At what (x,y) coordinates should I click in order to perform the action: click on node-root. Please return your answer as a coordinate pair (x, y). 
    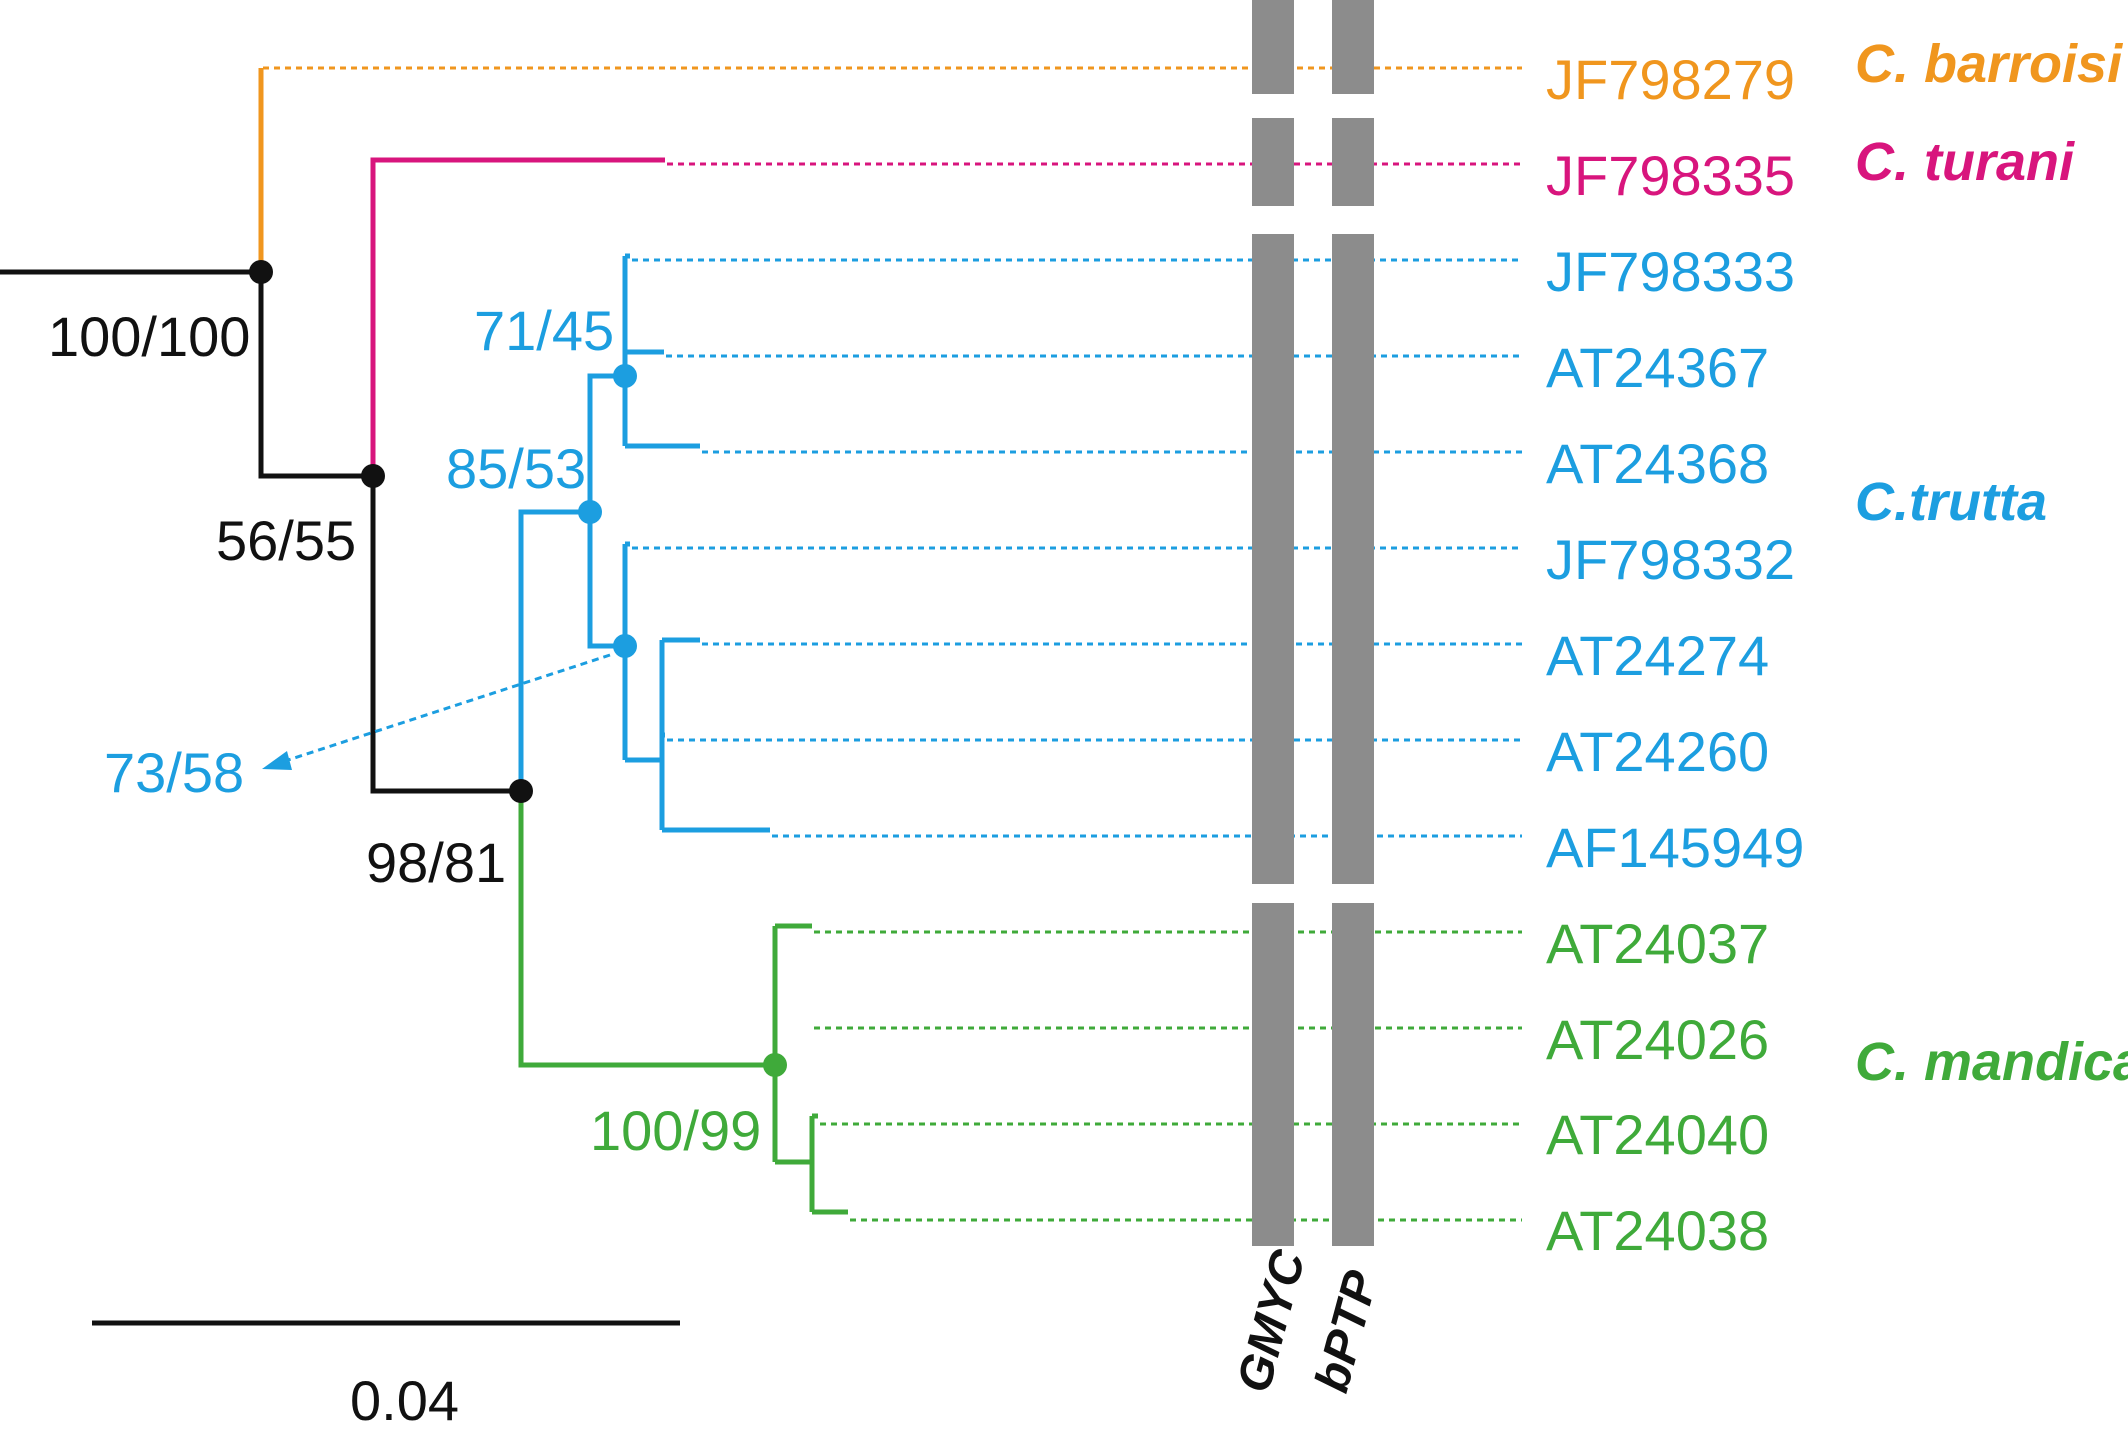
    Looking at the image, I should click on (261, 272).